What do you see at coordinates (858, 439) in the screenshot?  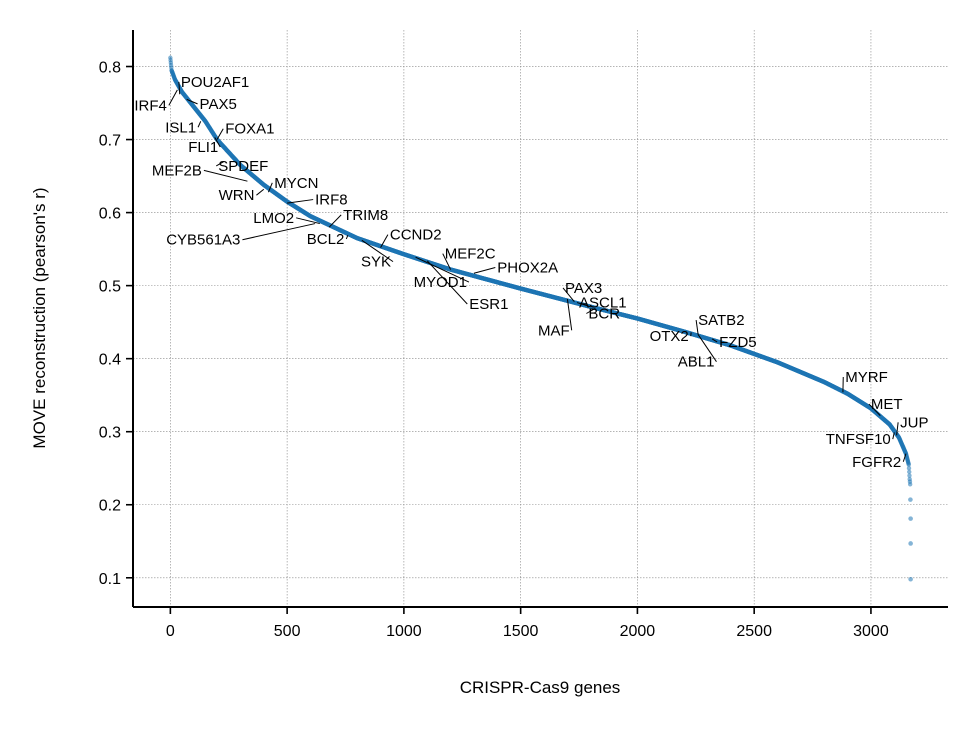 I see `gene-label: TNFSF10` at bounding box center [858, 439].